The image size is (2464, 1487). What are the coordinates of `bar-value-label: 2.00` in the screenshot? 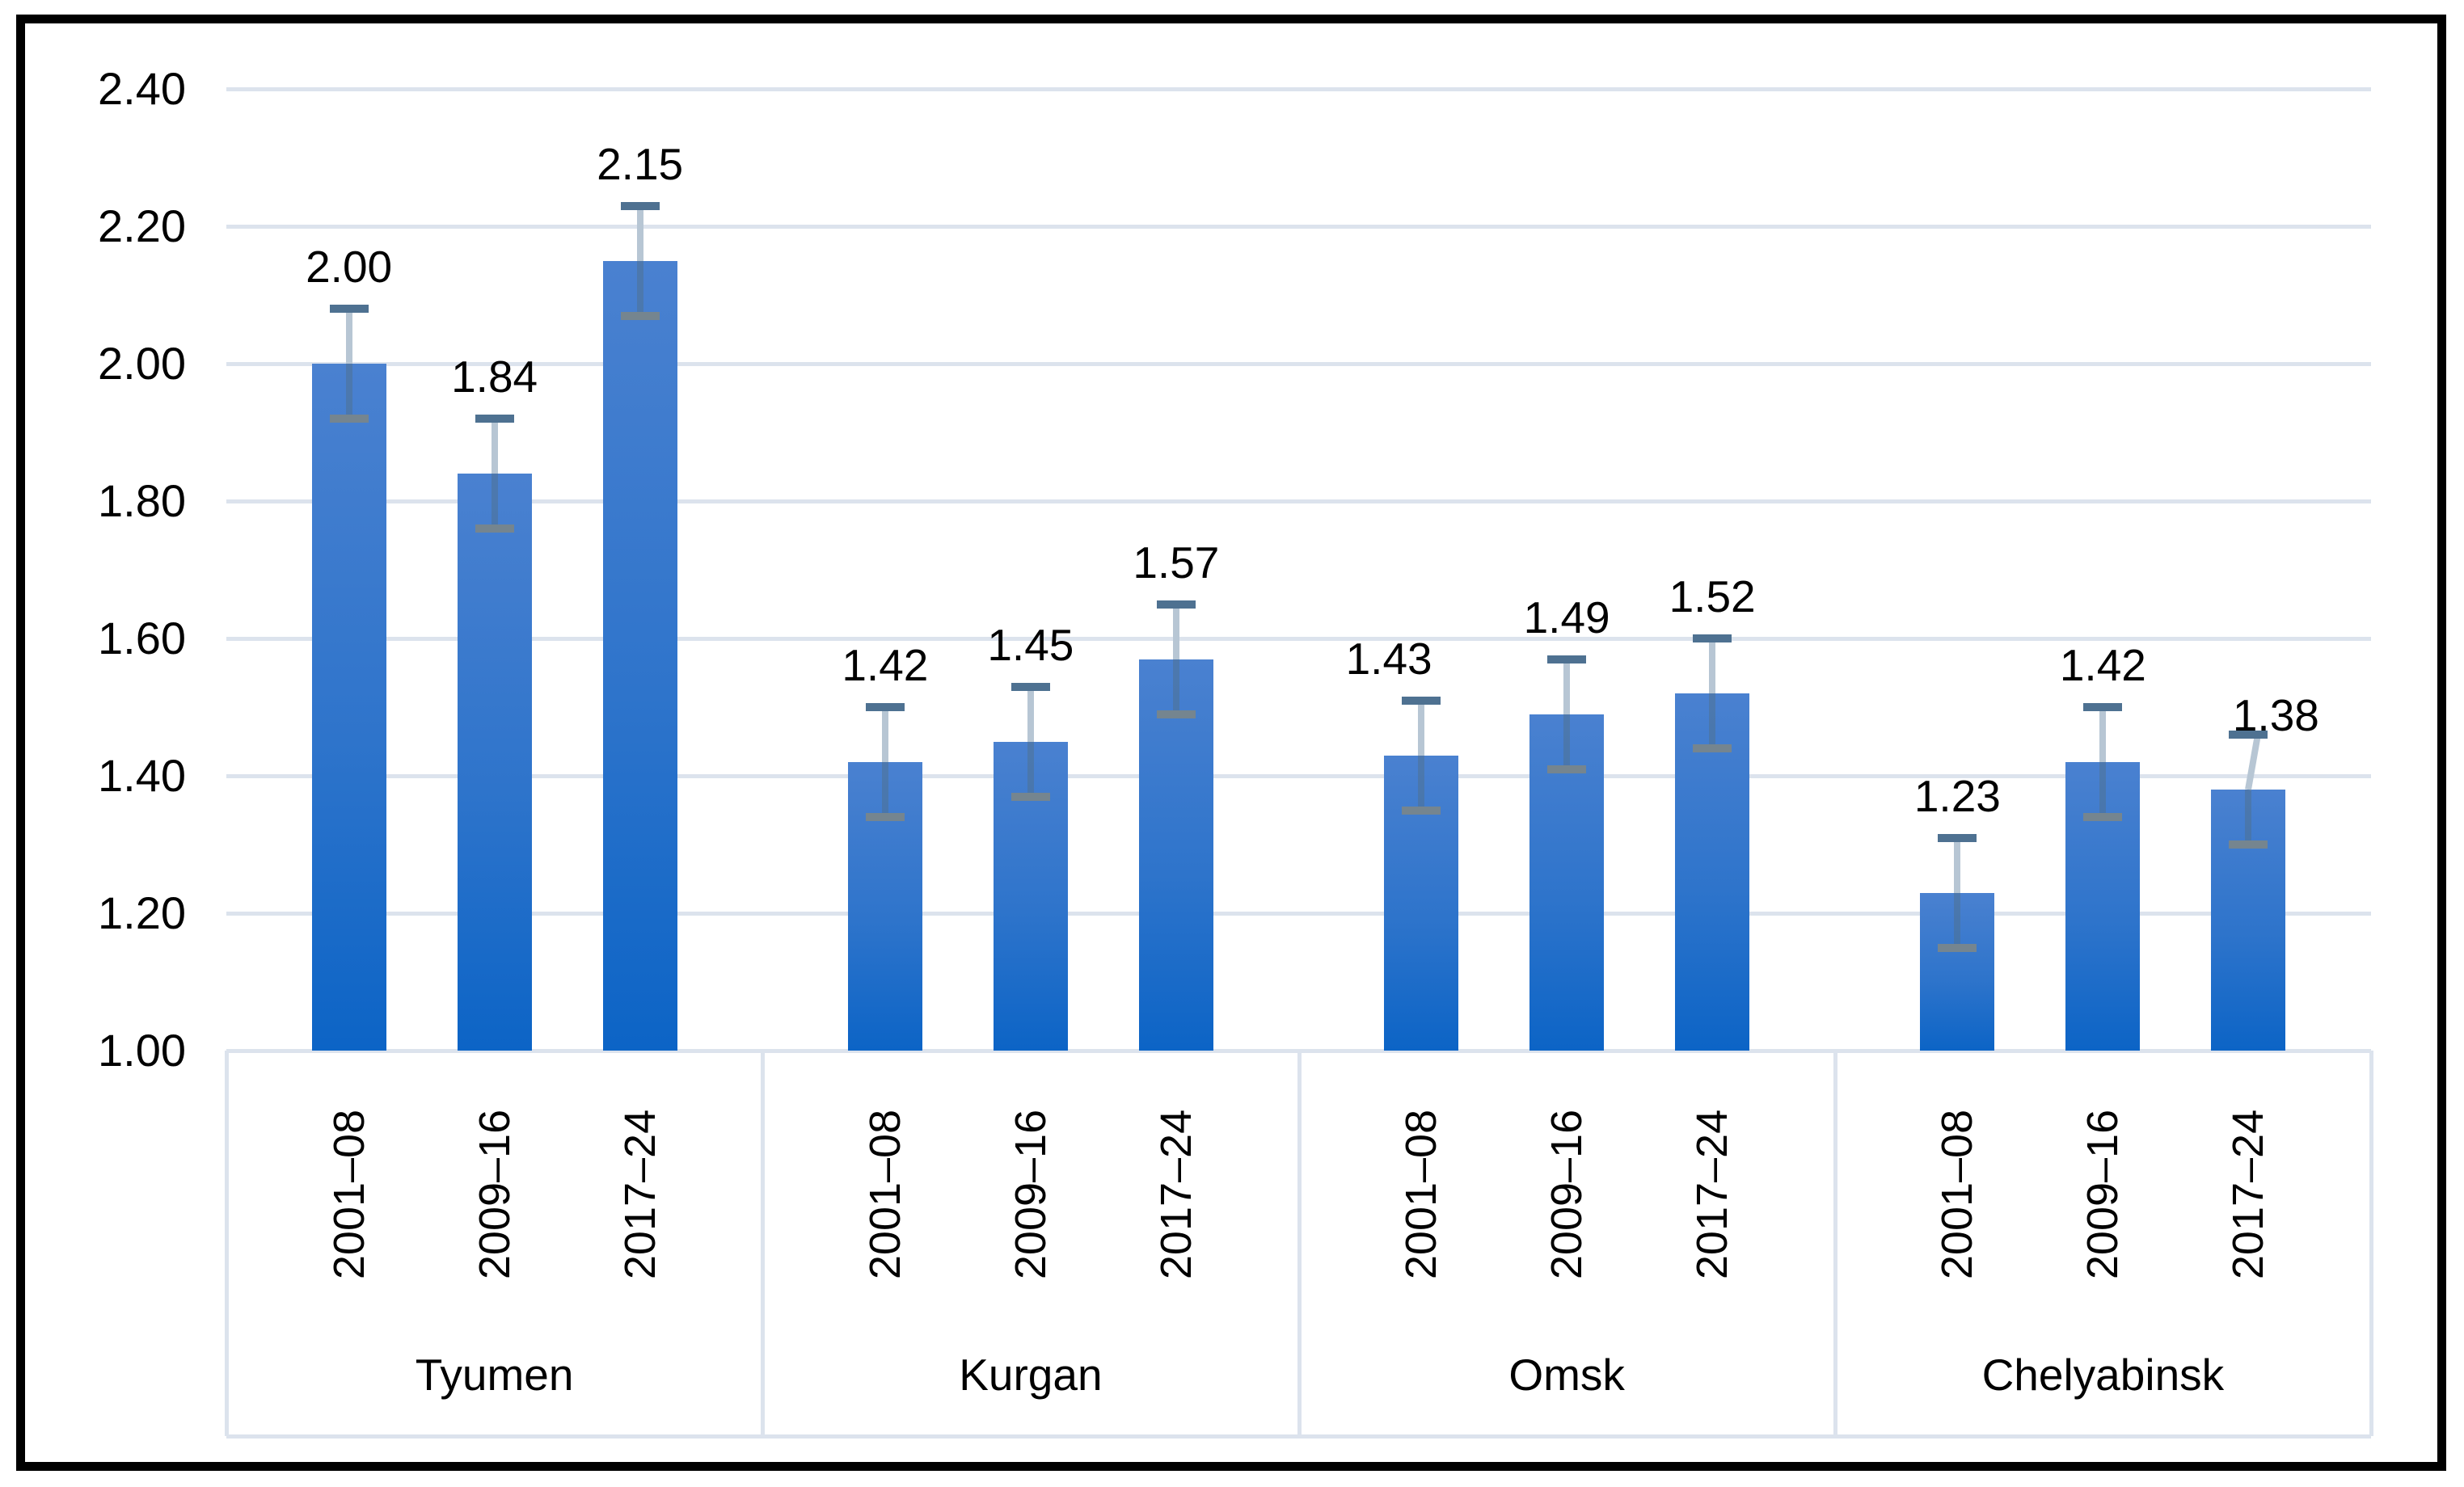 It's located at (350, 267).